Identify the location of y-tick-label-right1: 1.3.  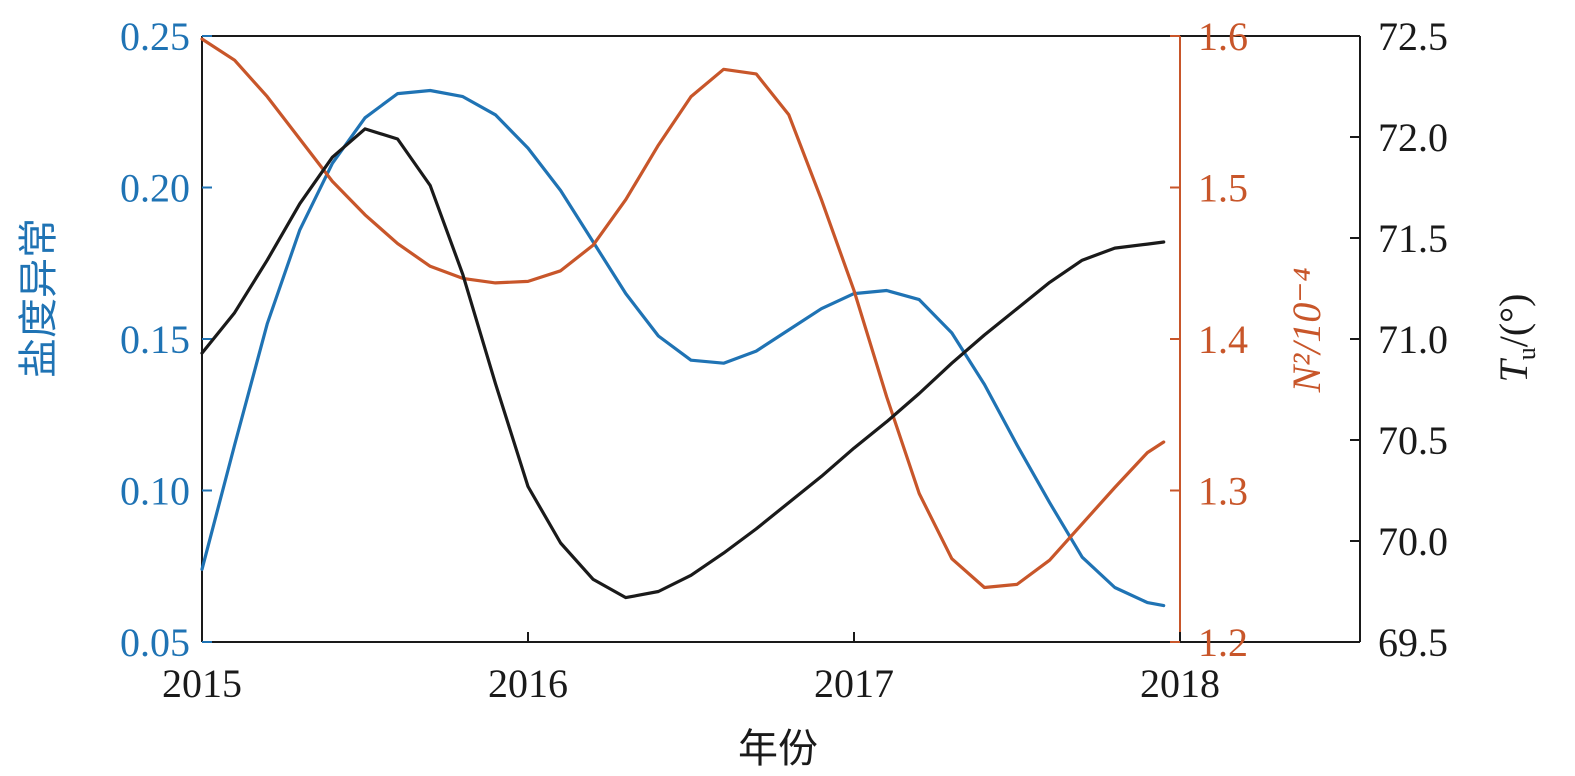
(1223, 491).